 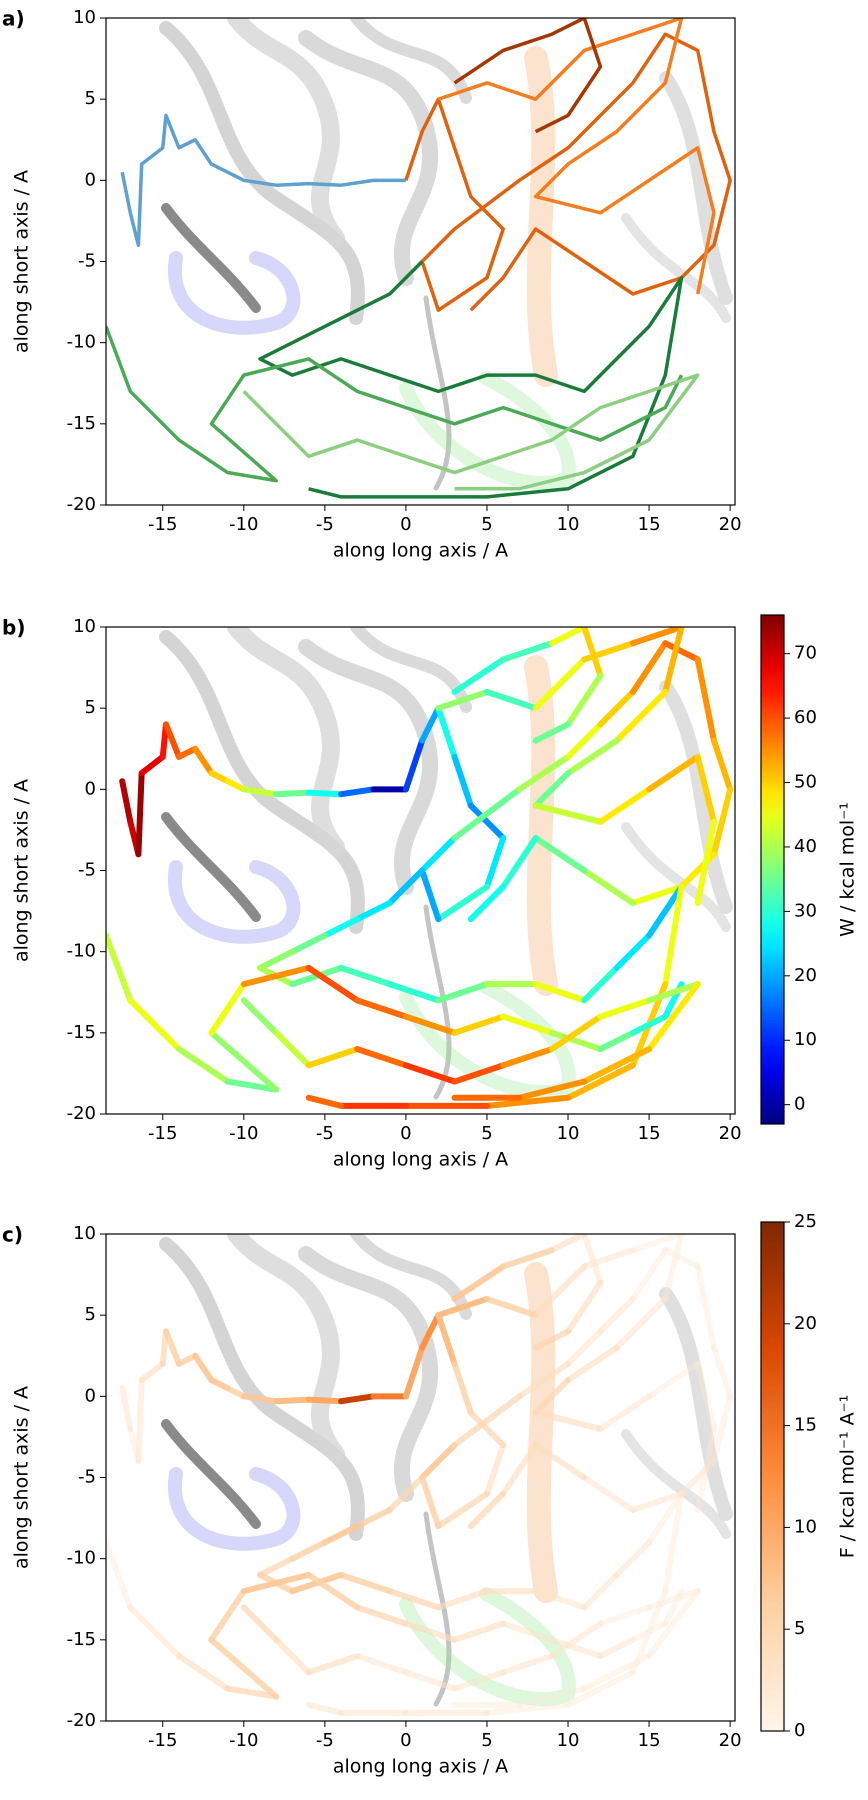 What do you see at coordinates (568, 524) in the screenshot?
I see `x-tick-label: 10` at bounding box center [568, 524].